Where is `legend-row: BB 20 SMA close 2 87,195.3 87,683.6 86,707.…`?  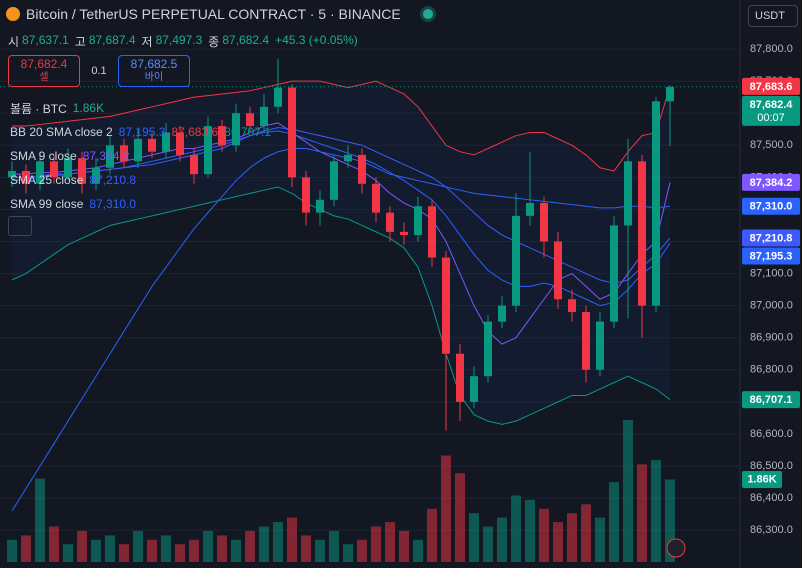
legend-row: BB 20 SMA close 2 87,195.3 87,683.6 86,707.… is located at coordinates (140, 132).